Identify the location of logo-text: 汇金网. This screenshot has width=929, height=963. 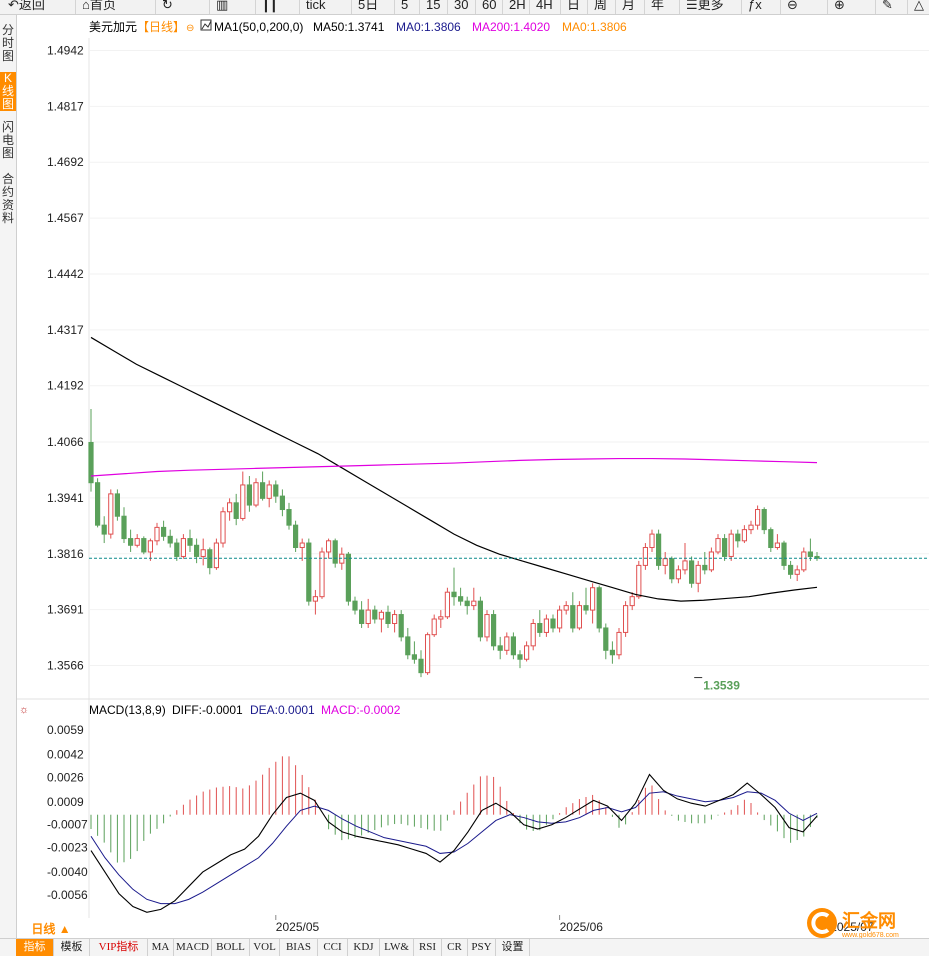
(869, 920).